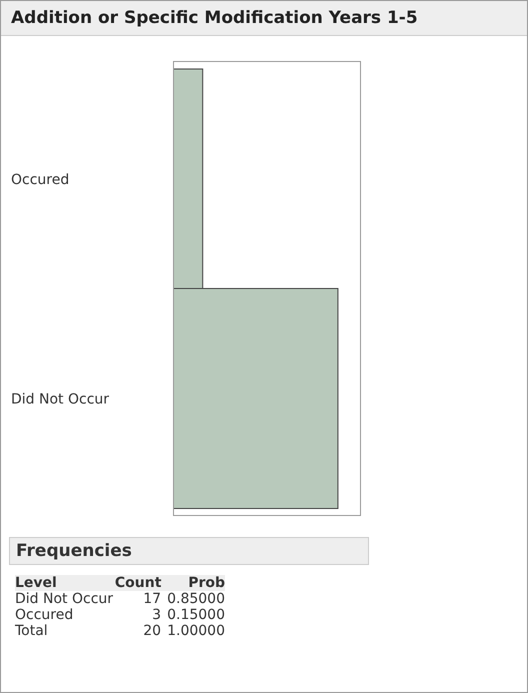  Describe the element at coordinates (206, 583) in the screenshot. I see `text: Prob` at that location.